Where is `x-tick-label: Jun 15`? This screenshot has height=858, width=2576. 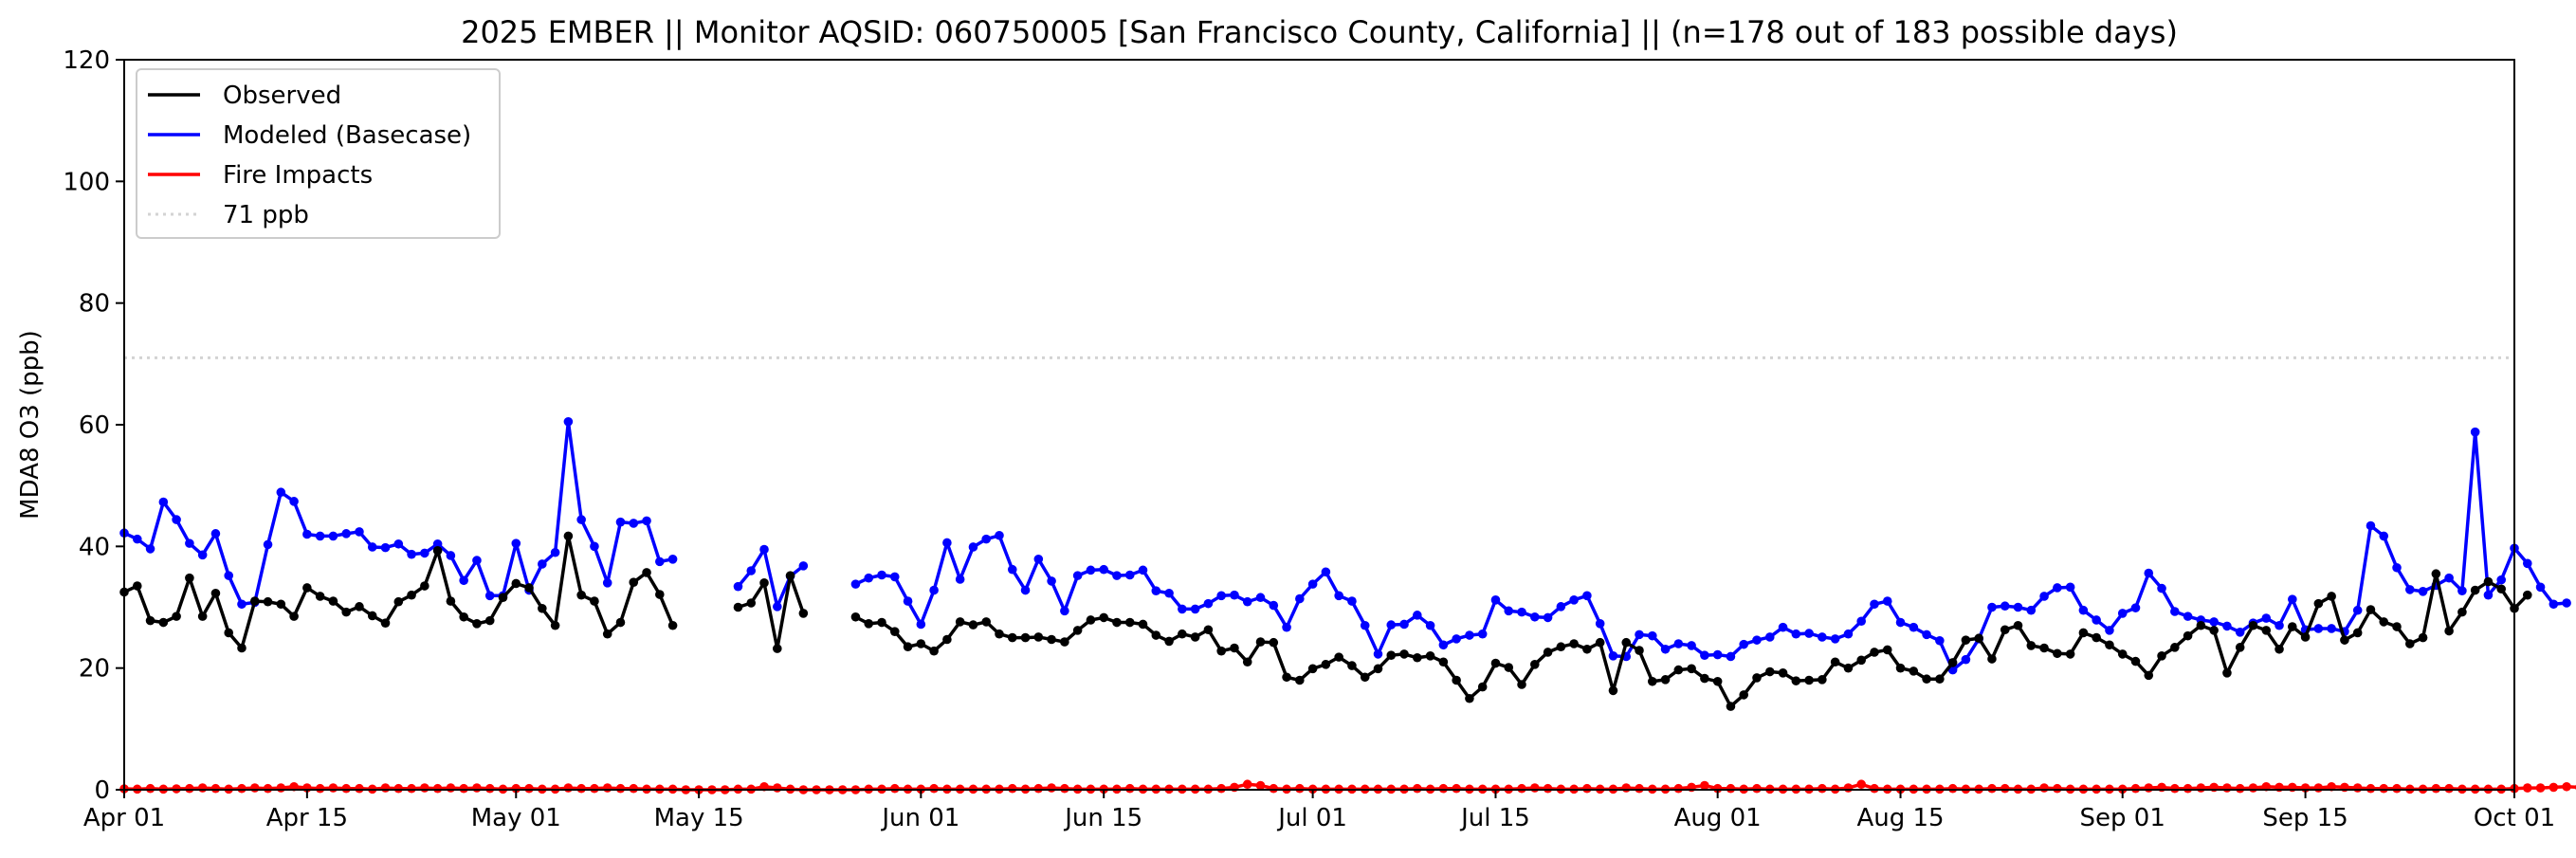
x-tick-label: Jun 15 is located at coordinates (1102, 818).